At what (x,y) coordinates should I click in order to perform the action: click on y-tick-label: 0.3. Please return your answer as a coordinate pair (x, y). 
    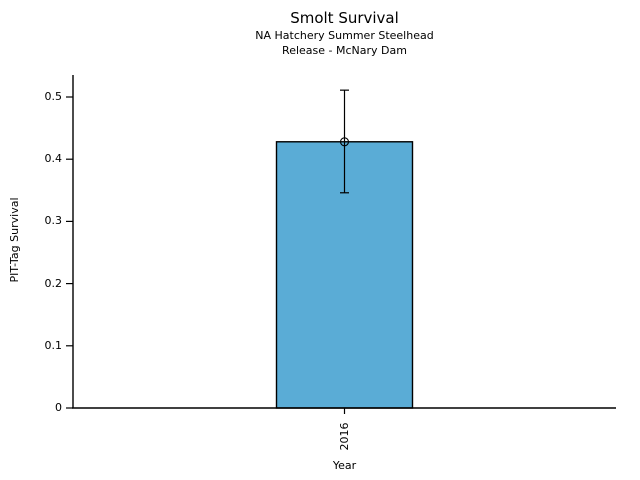
    Looking at the image, I should click on (53, 221).